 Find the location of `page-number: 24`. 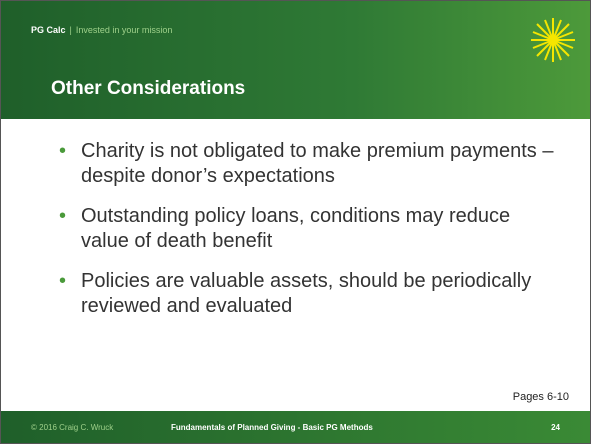

page-number: 24 is located at coordinates (555, 427).